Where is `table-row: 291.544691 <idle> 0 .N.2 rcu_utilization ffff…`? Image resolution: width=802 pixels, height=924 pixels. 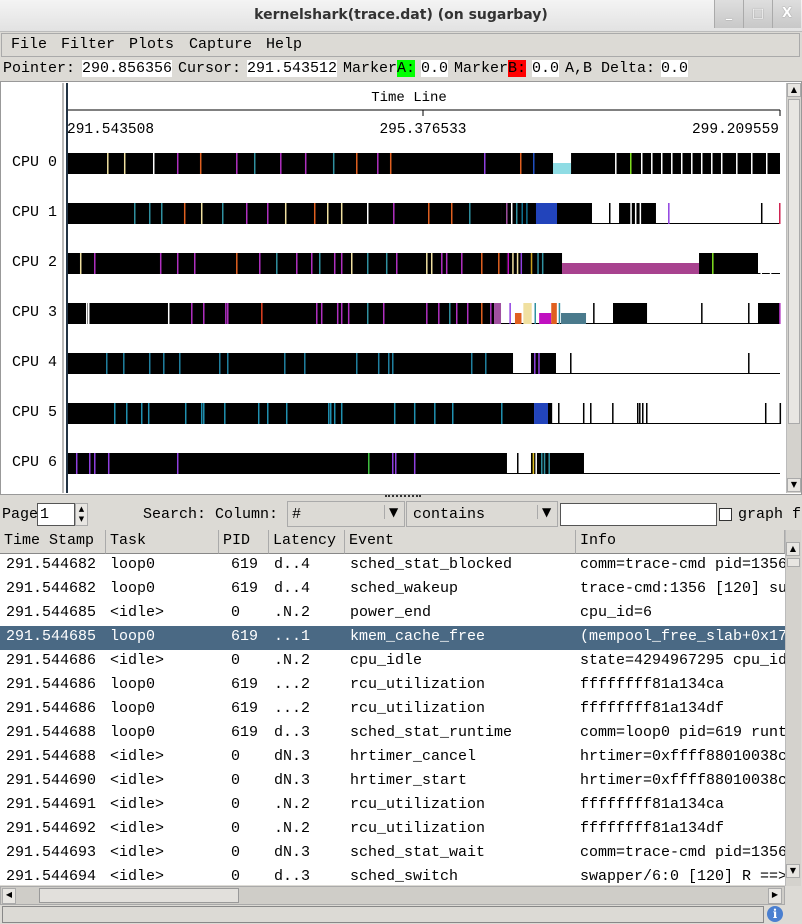 table-row: 291.544691 <idle> 0 .N.2 rcu_utilization ffff… is located at coordinates (392, 806).